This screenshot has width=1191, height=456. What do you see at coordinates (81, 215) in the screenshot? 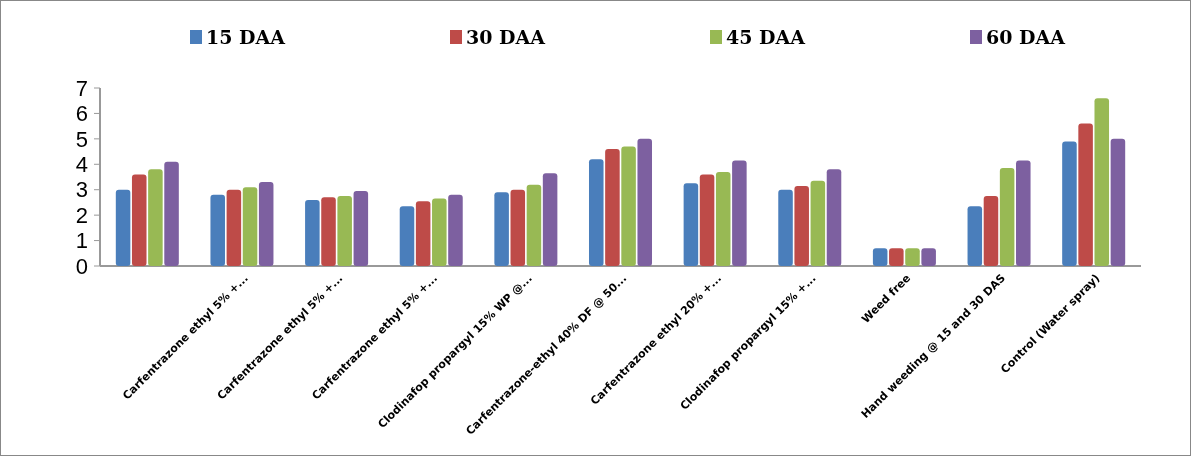
I see `y-tick-label: 2` at bounding box center [81, 215].